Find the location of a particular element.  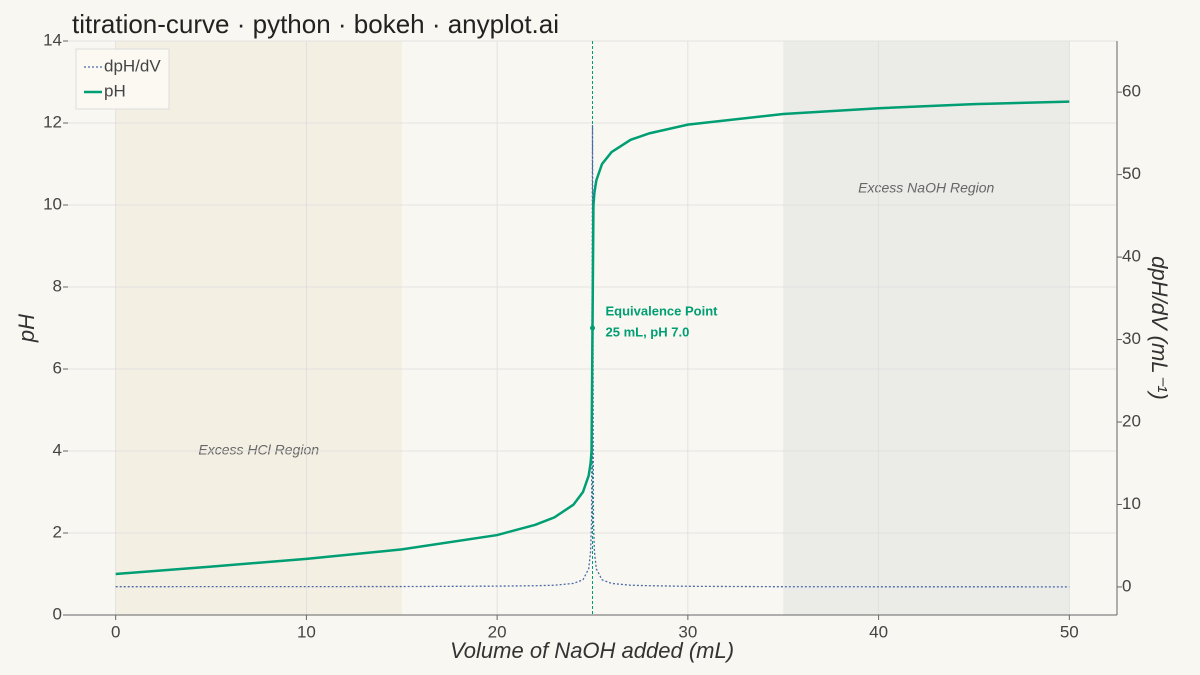

region-label: Excess HCl Region is located at coordinates (258, 450).